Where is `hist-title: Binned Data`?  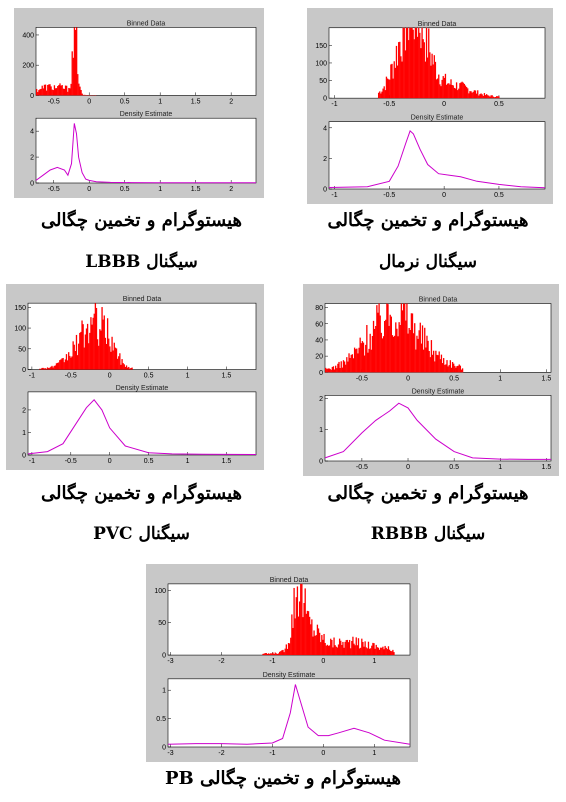 hist-title: Binned Data is located at coordinates (146, 23).